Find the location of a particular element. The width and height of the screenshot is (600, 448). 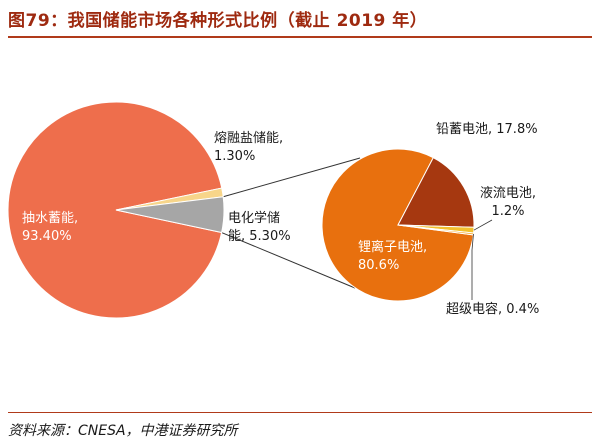

connector-line-bottom is located at coordinates (288, 260).